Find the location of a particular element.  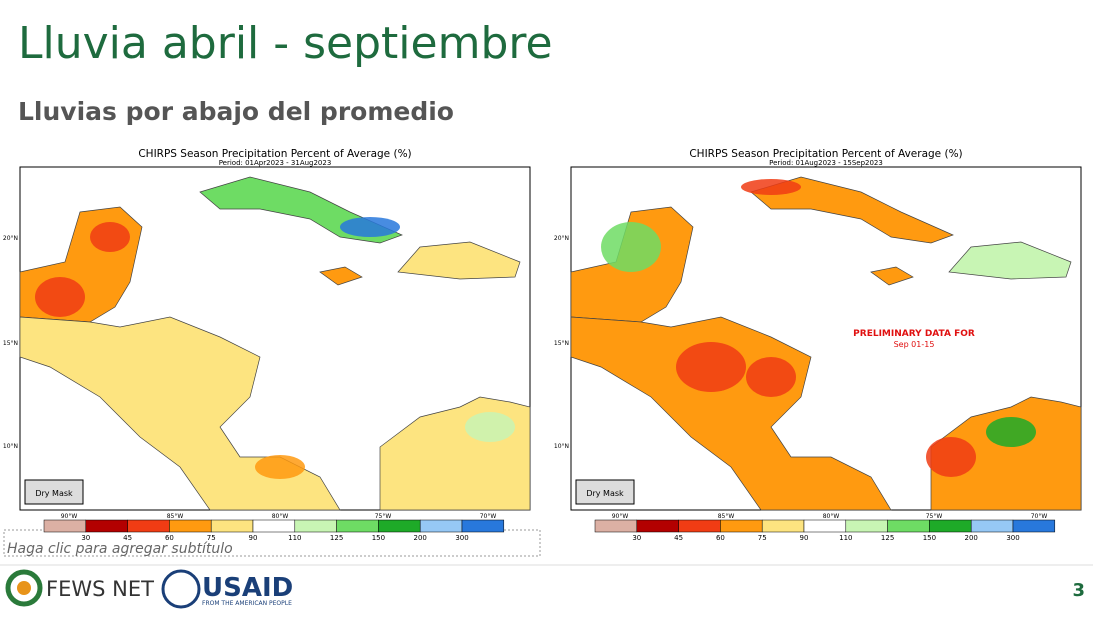

slide-title: Lluvia abril - septiembre is located at coordinates (285, 43).